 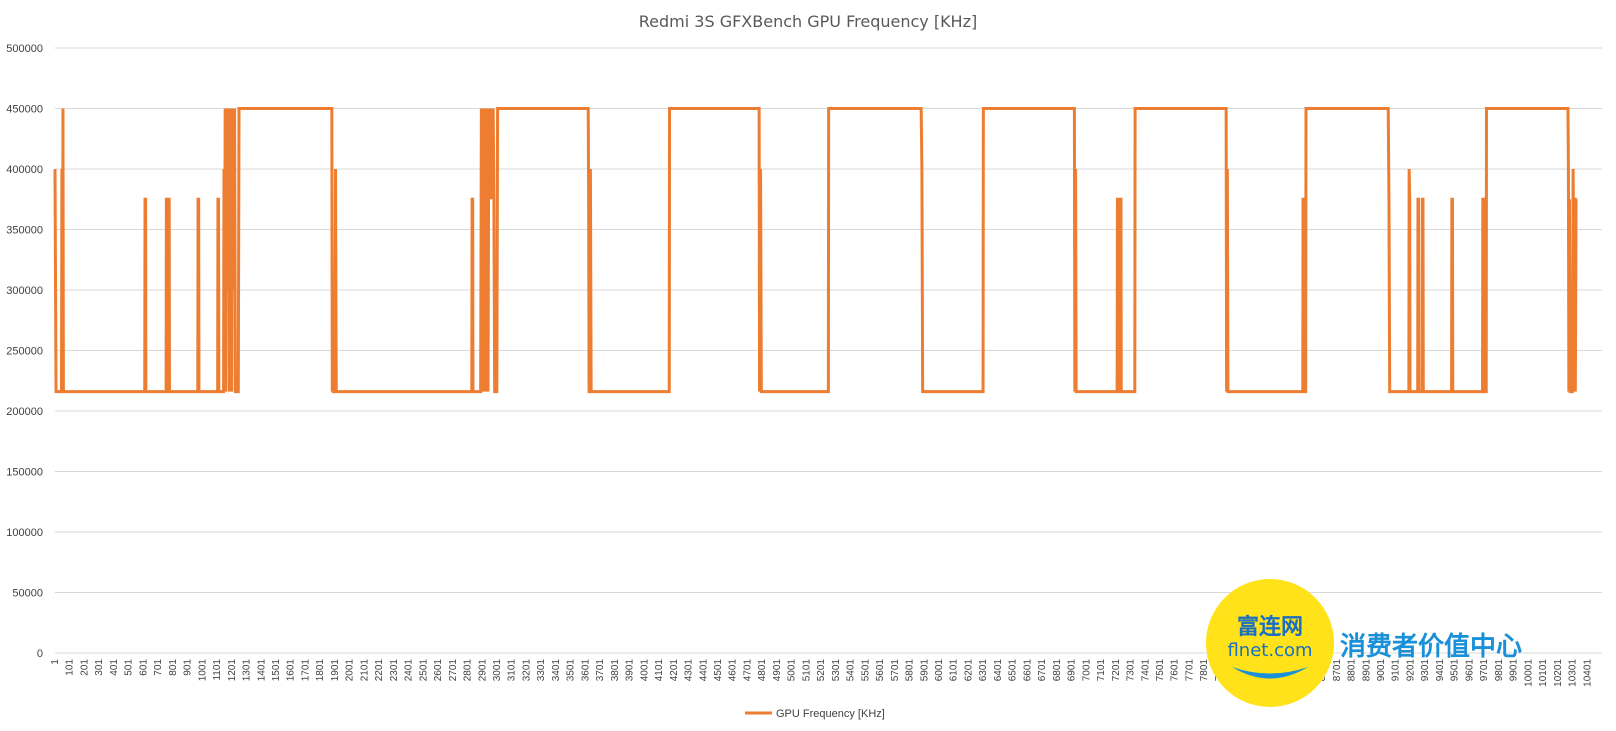 I want to click on x-tick-label: 701, so click(x=158, y=667).